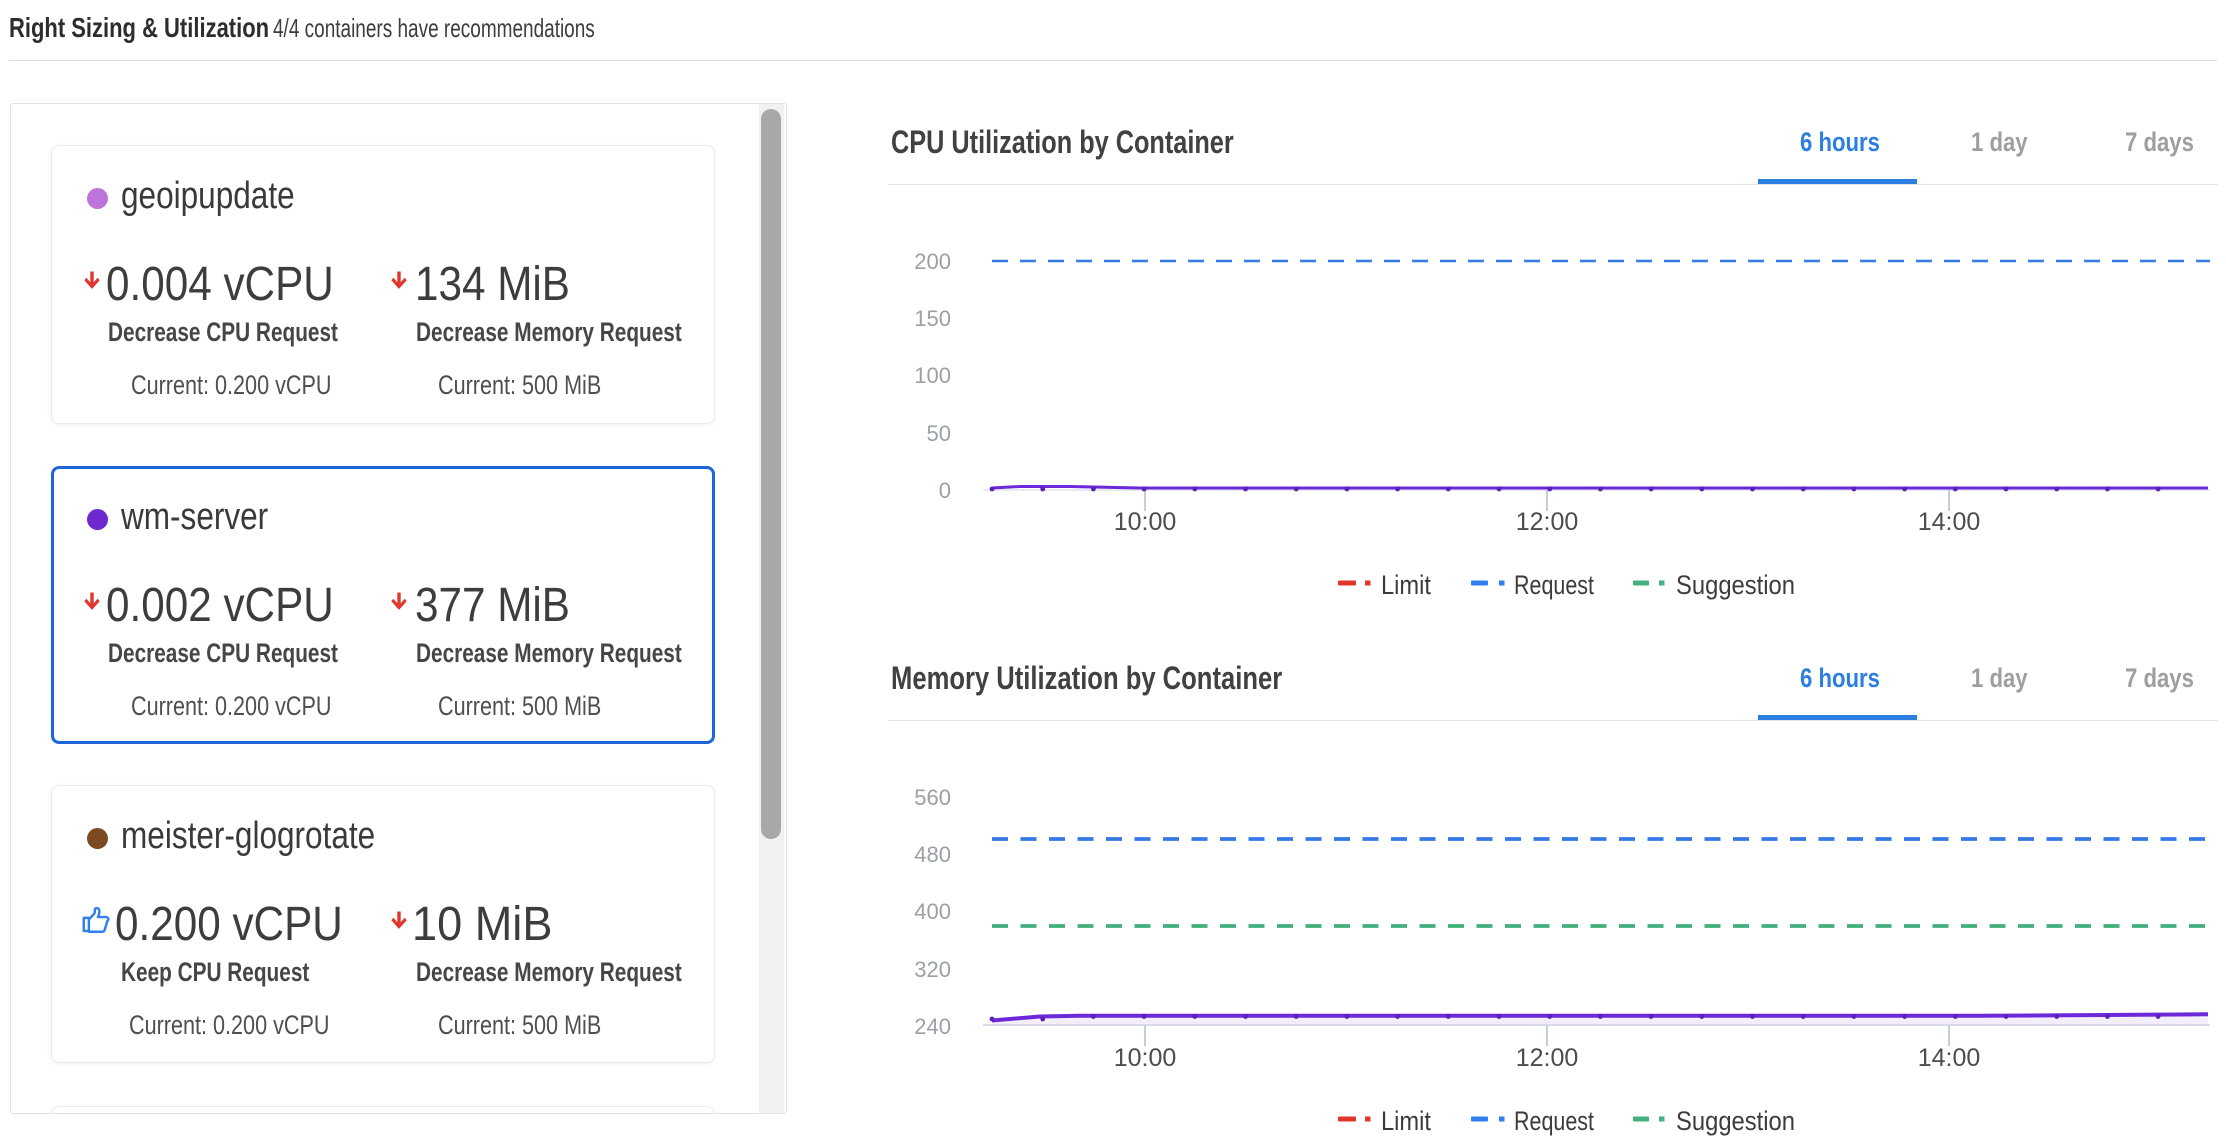 The height and width of the screenshot is (1144, 2226). Describe the element at coordinates (932, 797) in the screenshot. I see `svg-text: 560` at that location.